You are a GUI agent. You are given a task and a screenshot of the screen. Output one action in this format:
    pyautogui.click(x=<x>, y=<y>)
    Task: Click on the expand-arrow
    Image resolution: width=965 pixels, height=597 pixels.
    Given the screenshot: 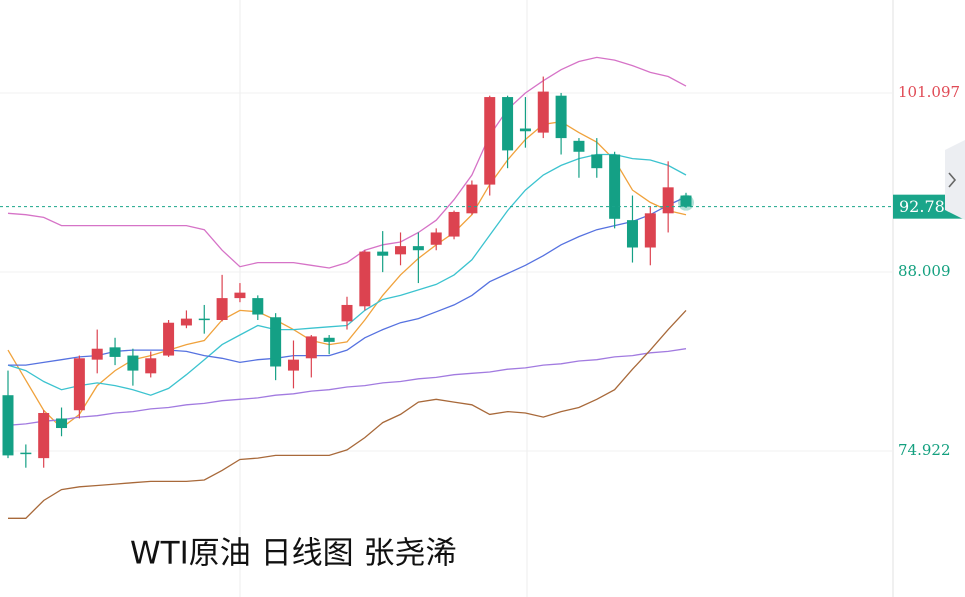 What is the action you would take?
    pyautogui.click(x=952, y=180)
    